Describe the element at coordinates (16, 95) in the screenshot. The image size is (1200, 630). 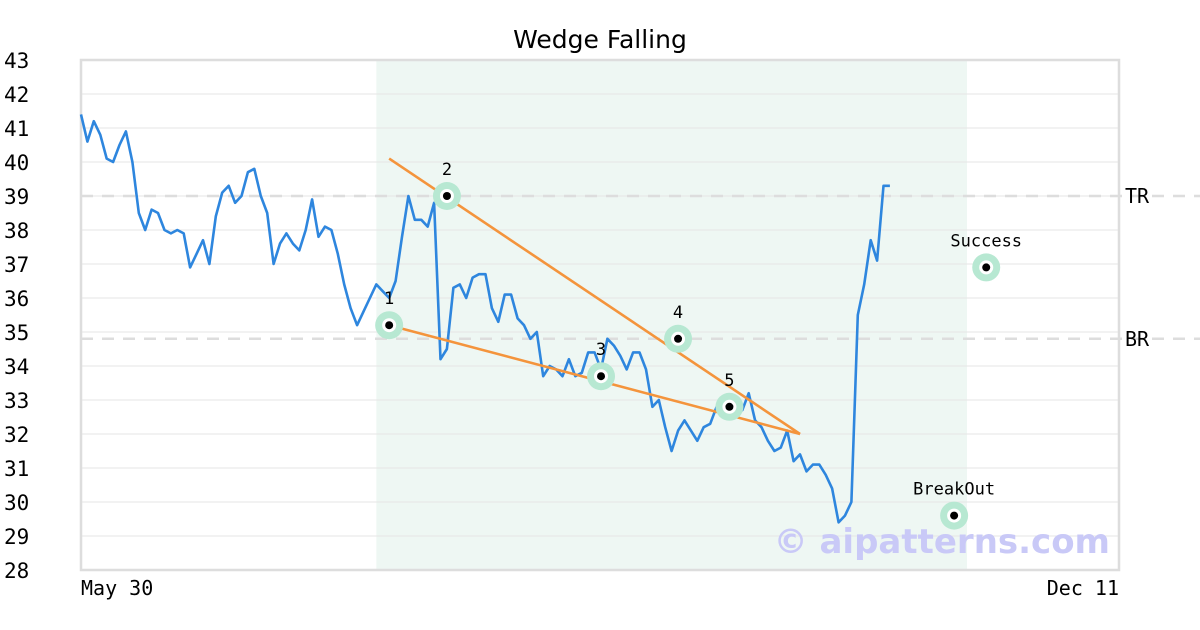
I see `y-tick-label: 42` at that location.